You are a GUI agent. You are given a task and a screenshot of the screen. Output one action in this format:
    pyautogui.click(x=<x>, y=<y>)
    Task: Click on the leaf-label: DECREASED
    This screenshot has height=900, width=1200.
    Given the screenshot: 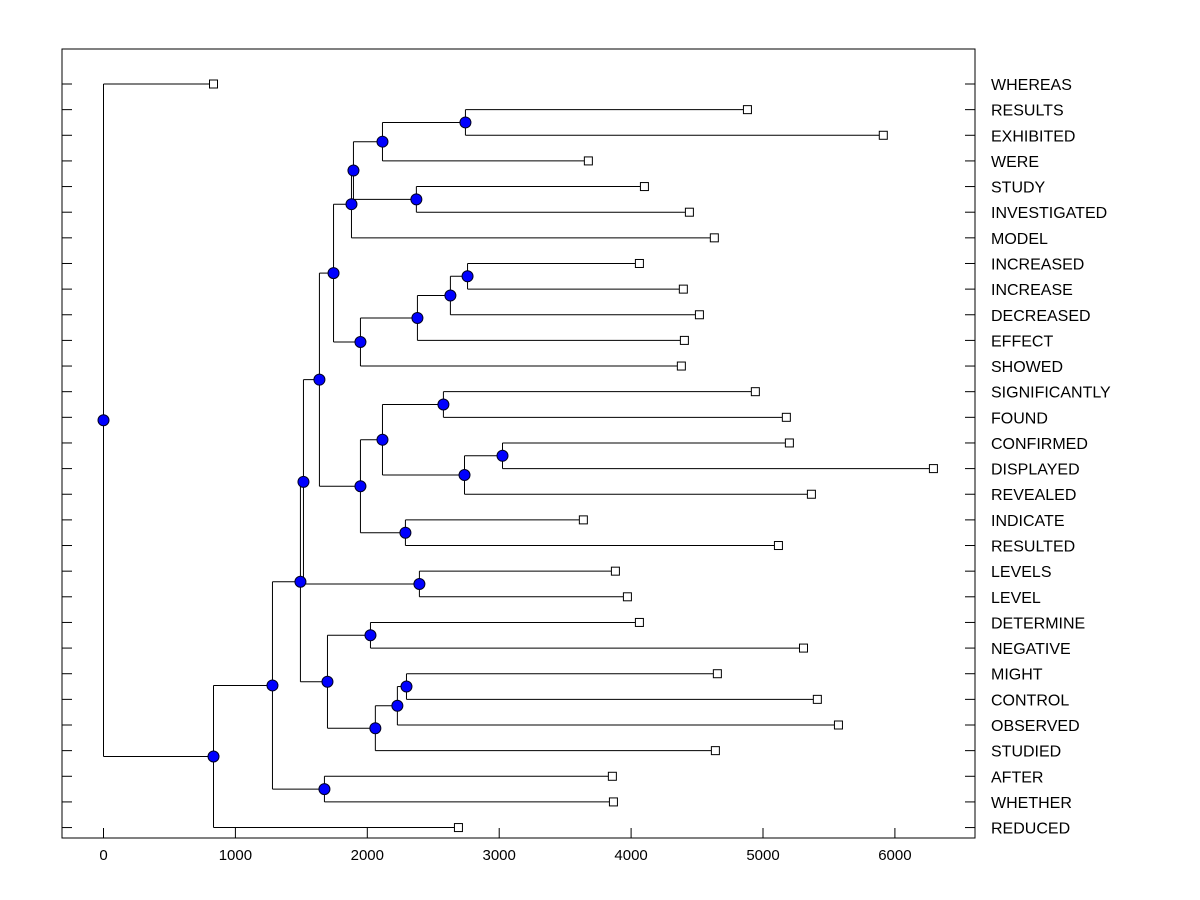 What is the action you would take?
    pyautogui.click(x=1041, y=316)
    